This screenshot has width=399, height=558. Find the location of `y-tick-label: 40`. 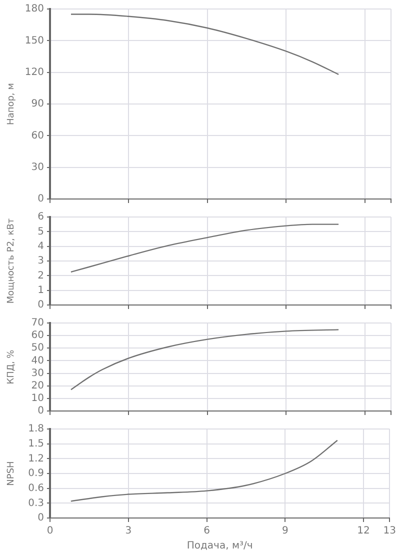

y-tick-label: 40 is located at coordinates (37, 360).